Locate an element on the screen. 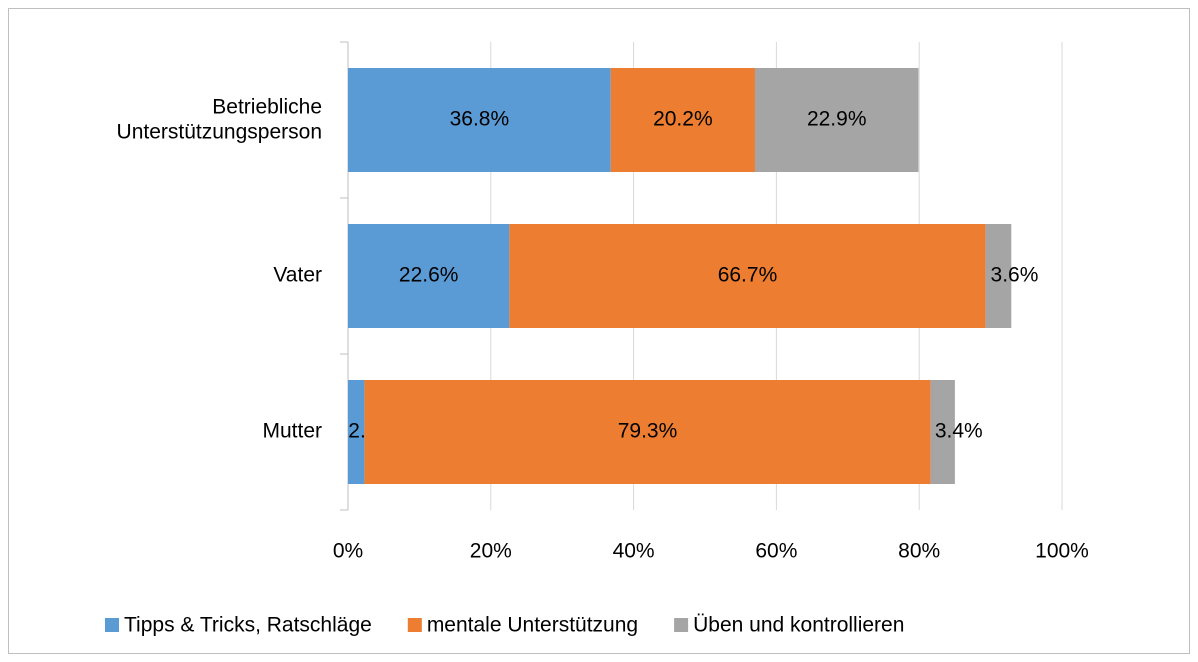 Image resolution: width=1198 pixels, height=662 pixels. x-tick-label: 60% is located at coordinates (776, 551).